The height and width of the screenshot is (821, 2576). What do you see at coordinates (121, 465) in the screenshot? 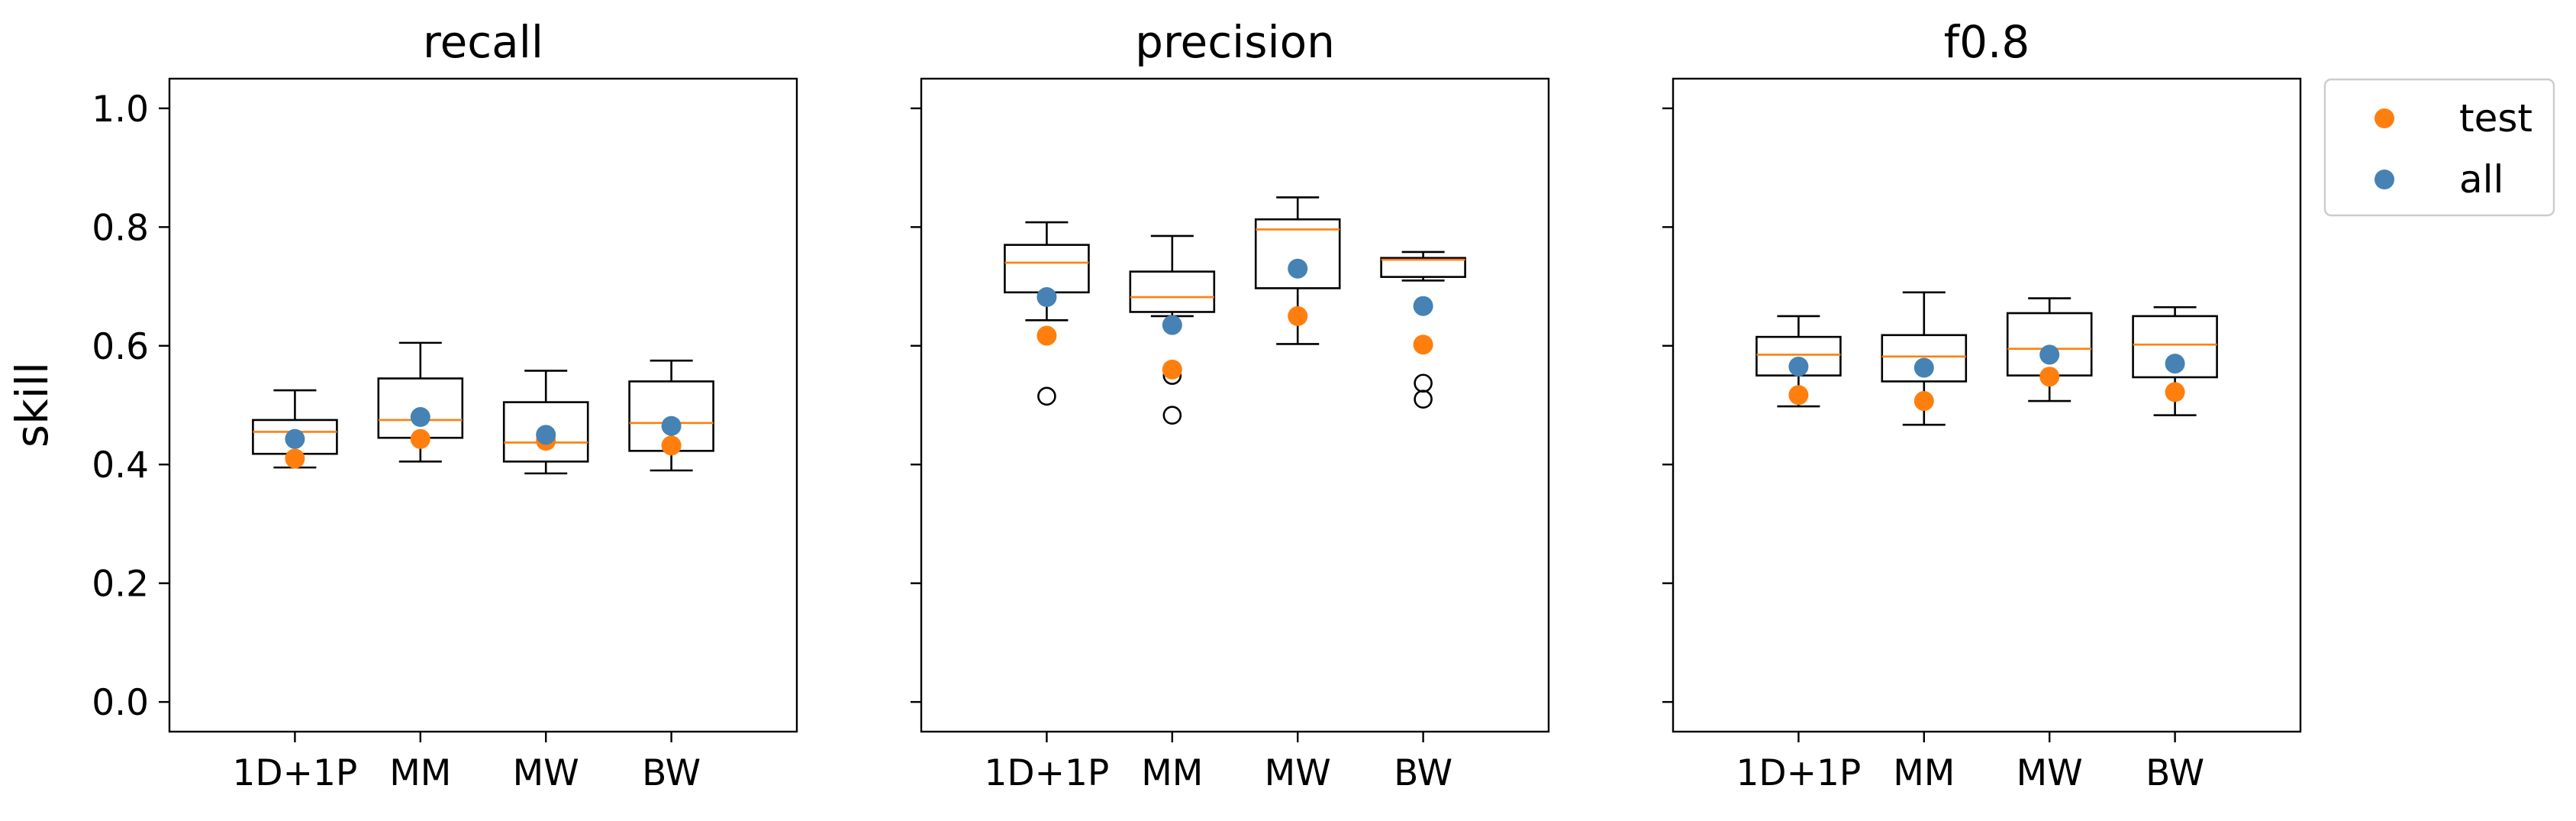
I see `ytick-label: 0.4` at bounding box center [121, 465].